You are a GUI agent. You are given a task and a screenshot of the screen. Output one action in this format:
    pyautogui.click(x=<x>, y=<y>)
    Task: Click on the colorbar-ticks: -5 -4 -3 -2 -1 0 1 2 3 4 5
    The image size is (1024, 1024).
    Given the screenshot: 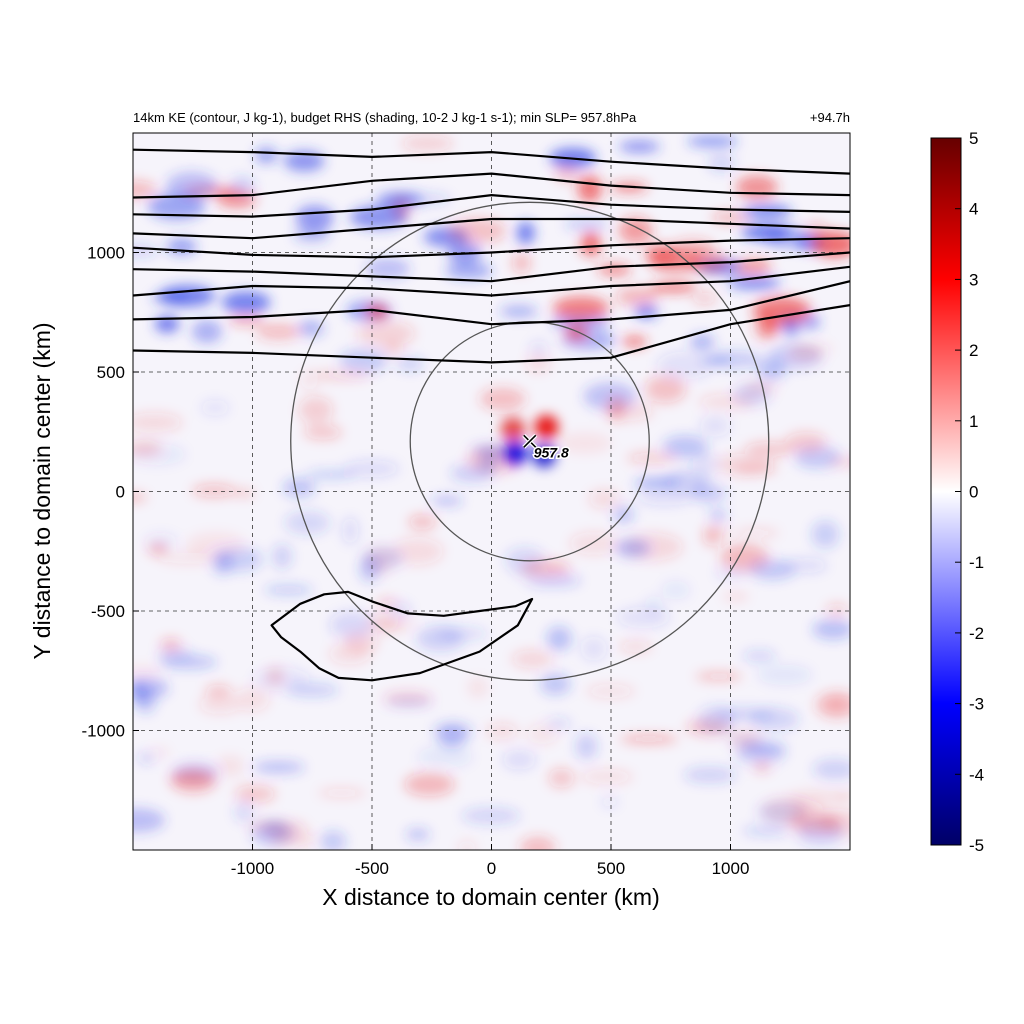 What is the action you would take?
    pyautogui.click(x=969, y=492)
    